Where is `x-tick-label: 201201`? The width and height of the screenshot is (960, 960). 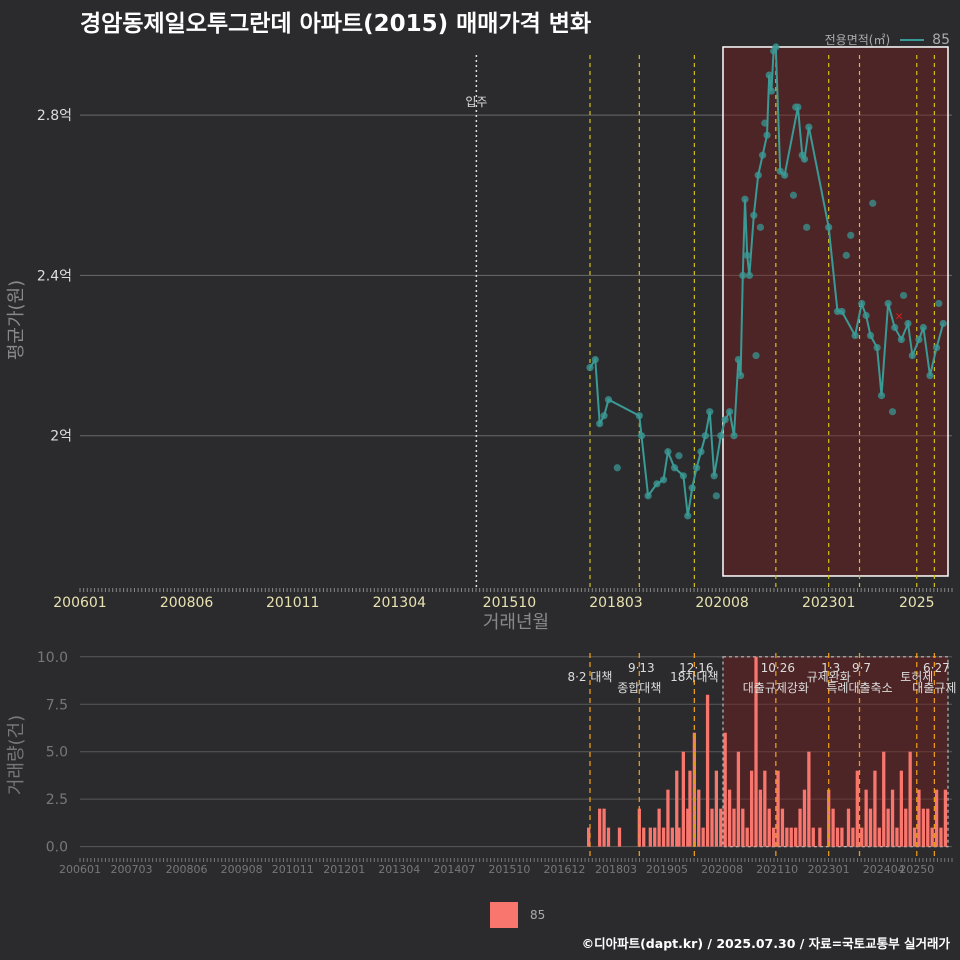
x-tick-label: 201201 is located at coordinates (344, 869).